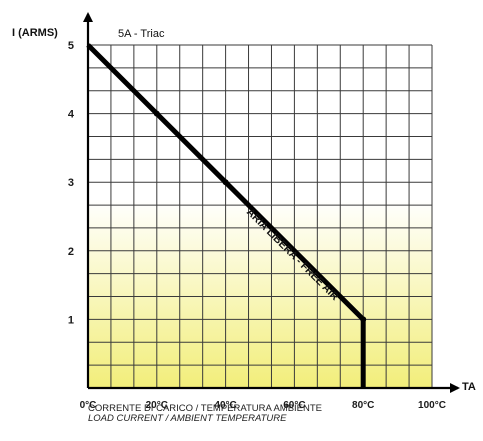  I want to click on x-tick-label: 20°C, so click(157, 405).